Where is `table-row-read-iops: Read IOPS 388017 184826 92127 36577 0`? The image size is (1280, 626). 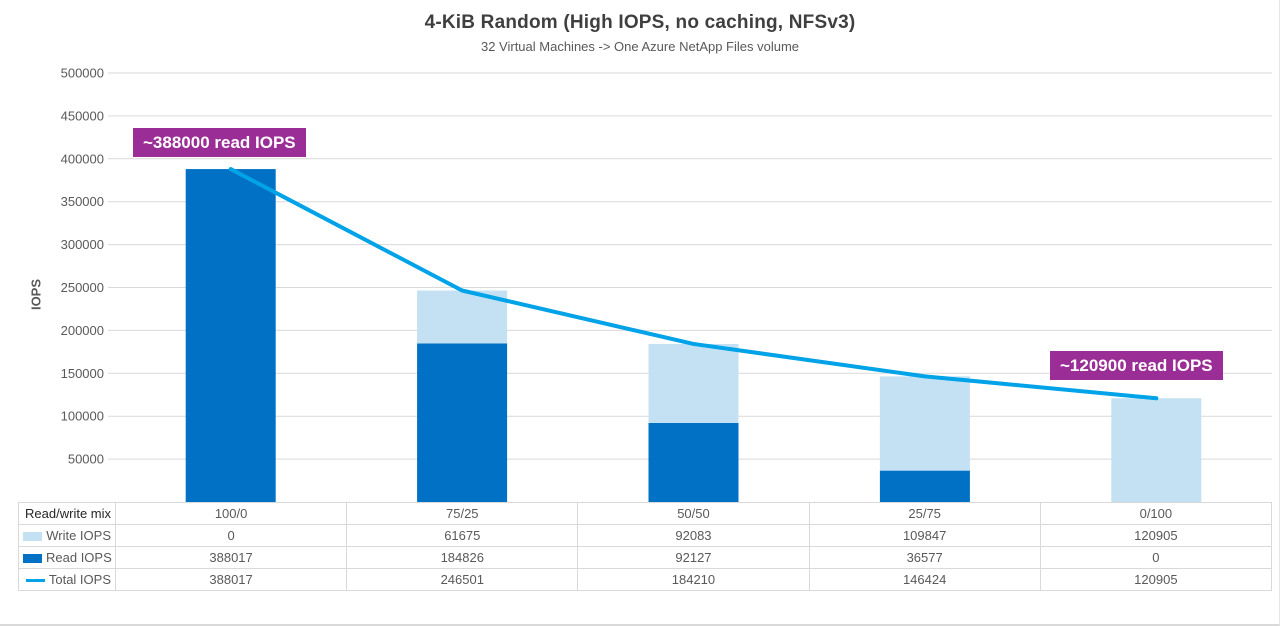 table-row-read-iops: Read IOPS 388017 184826 92127 36577 0 is located at coordinates (645, 557).